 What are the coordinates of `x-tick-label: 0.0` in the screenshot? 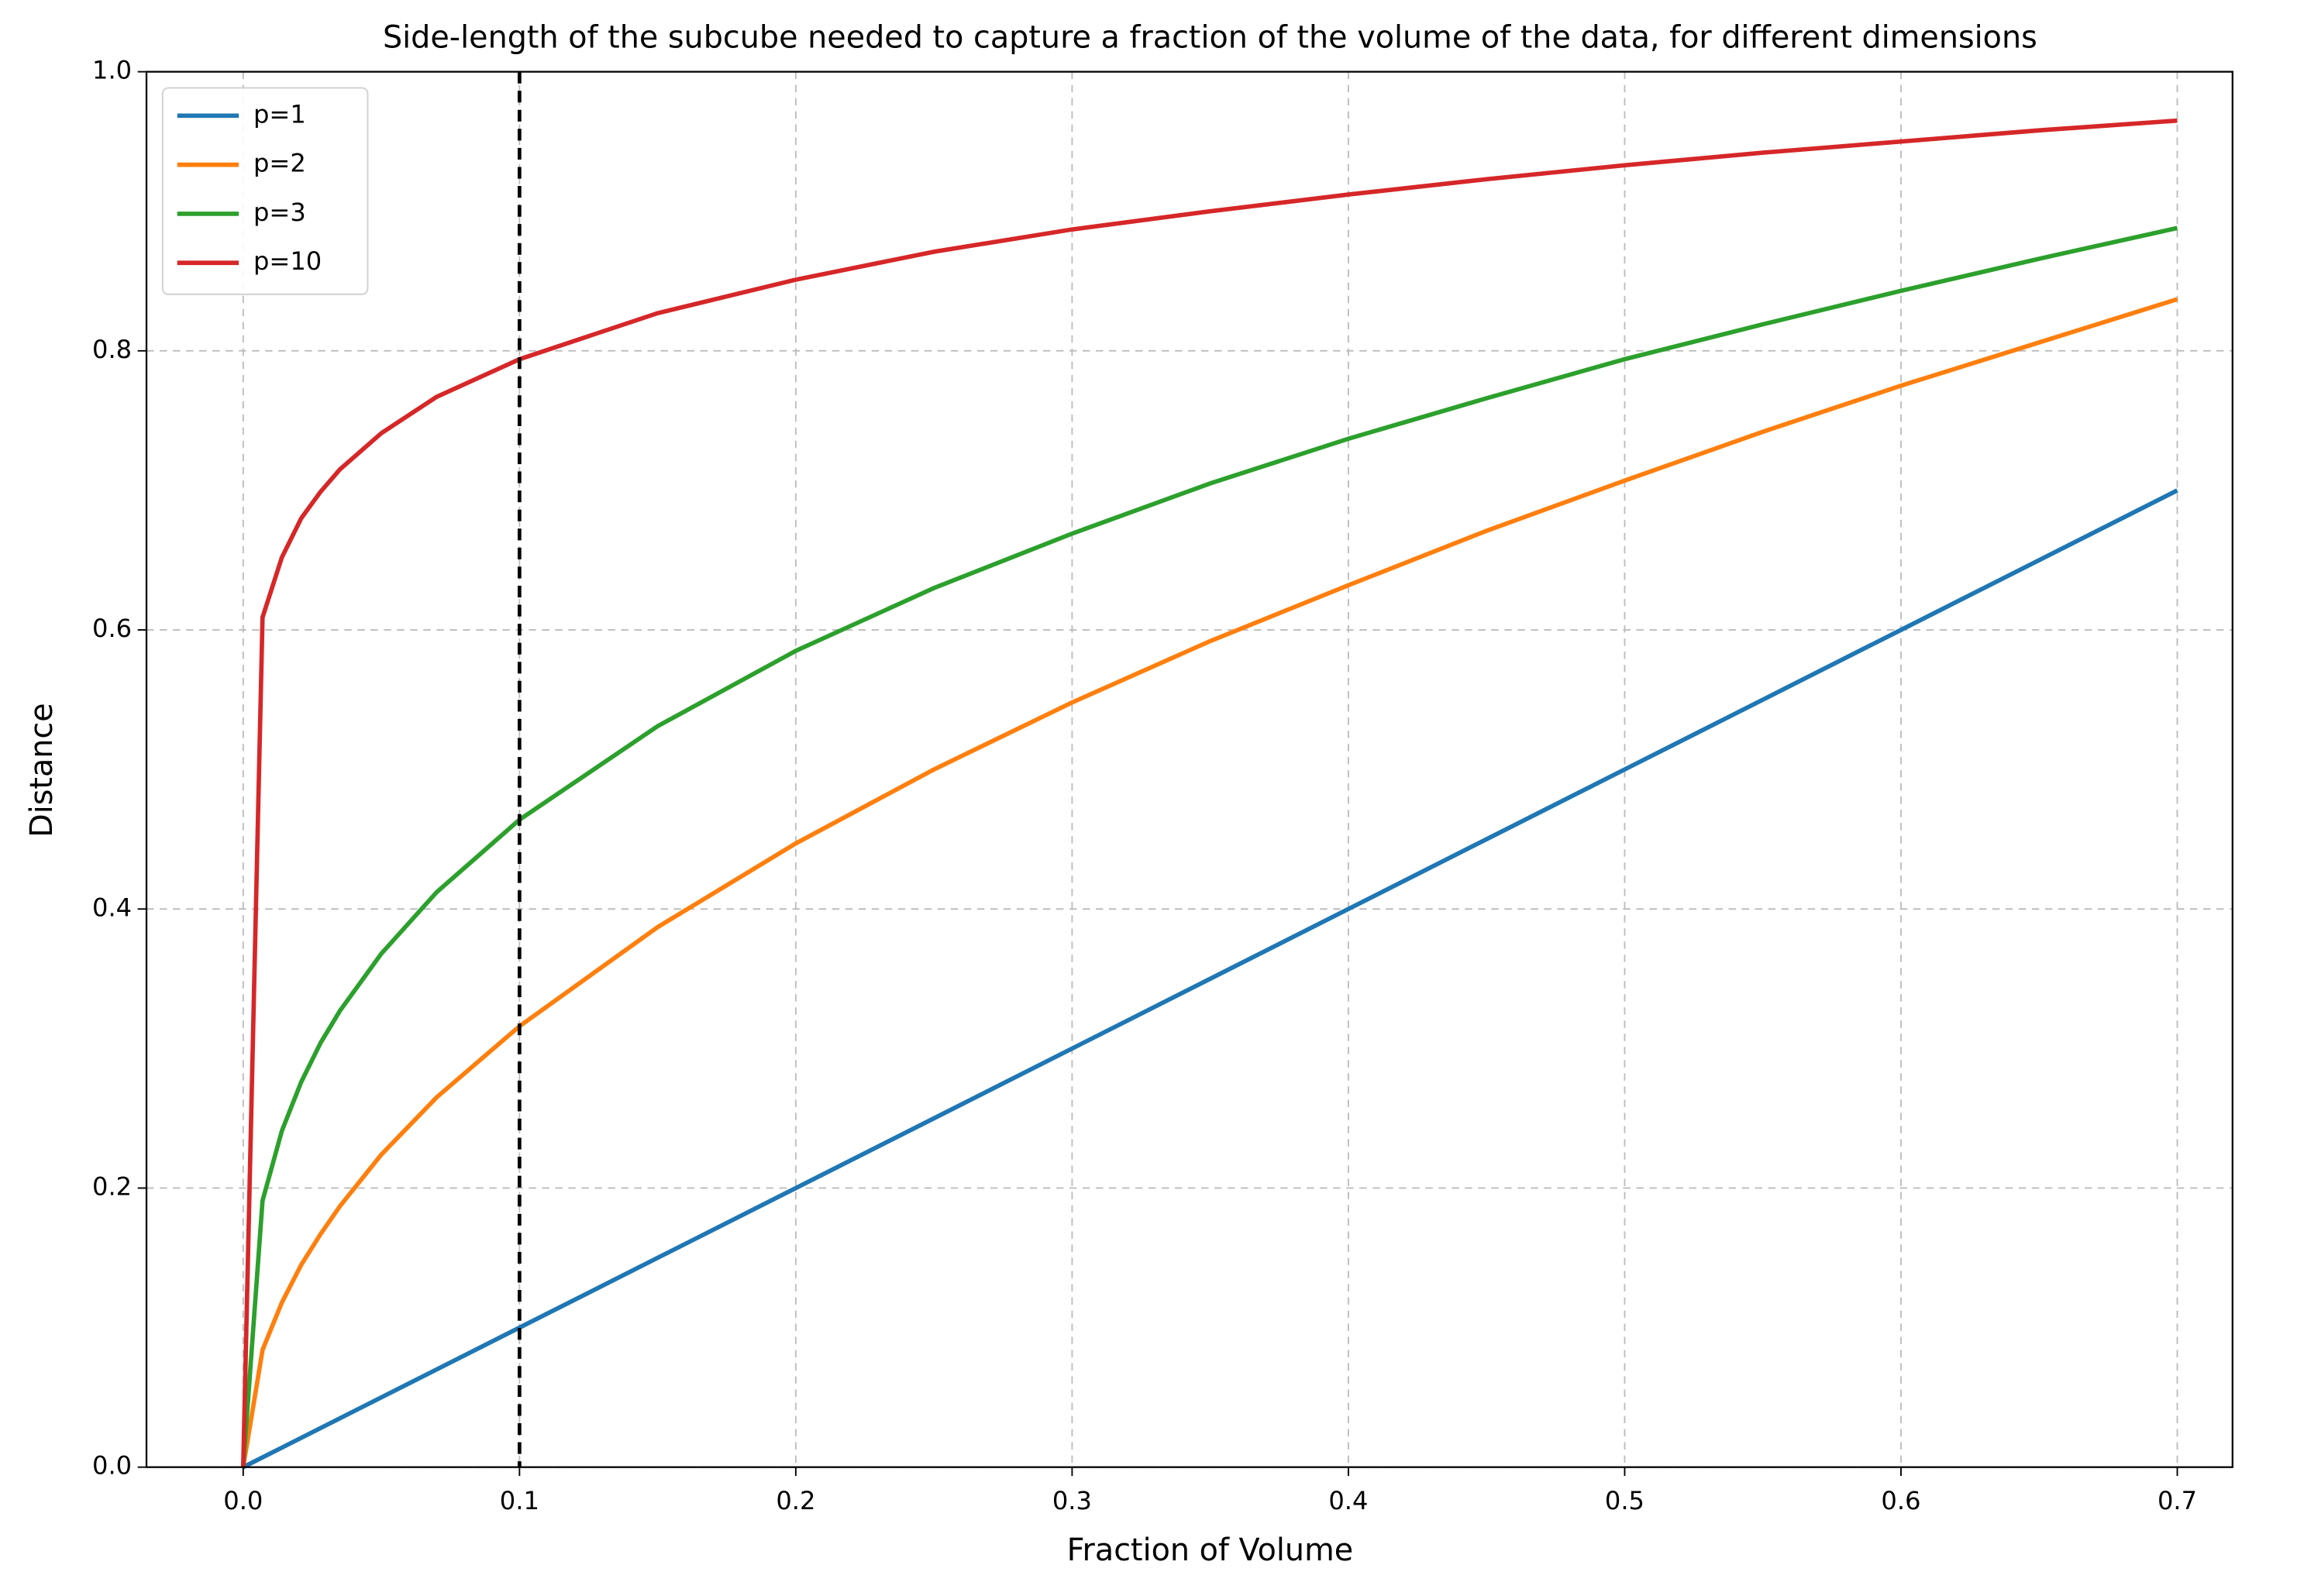 It's located at (243, 1500).